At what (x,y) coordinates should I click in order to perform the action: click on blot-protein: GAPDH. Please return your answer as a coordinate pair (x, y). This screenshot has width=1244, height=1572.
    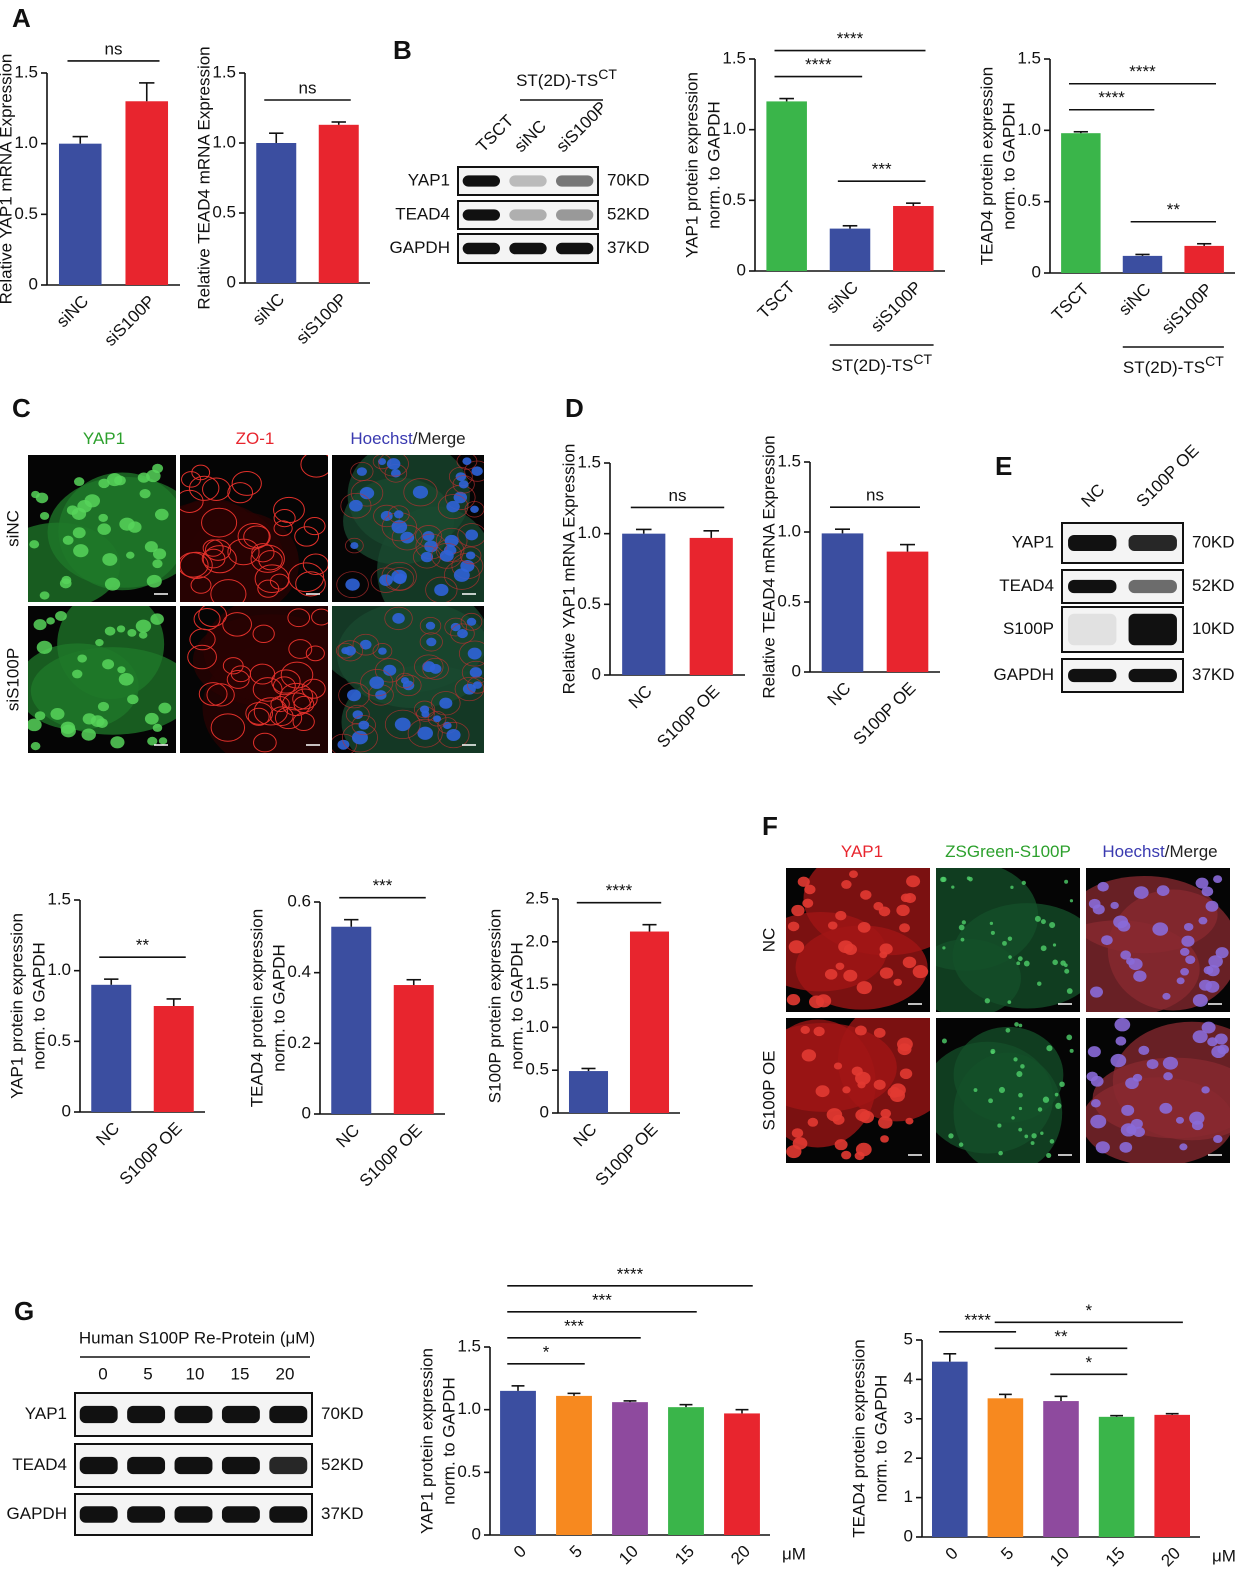
    Looking at the image, I should click on (37, 1513).